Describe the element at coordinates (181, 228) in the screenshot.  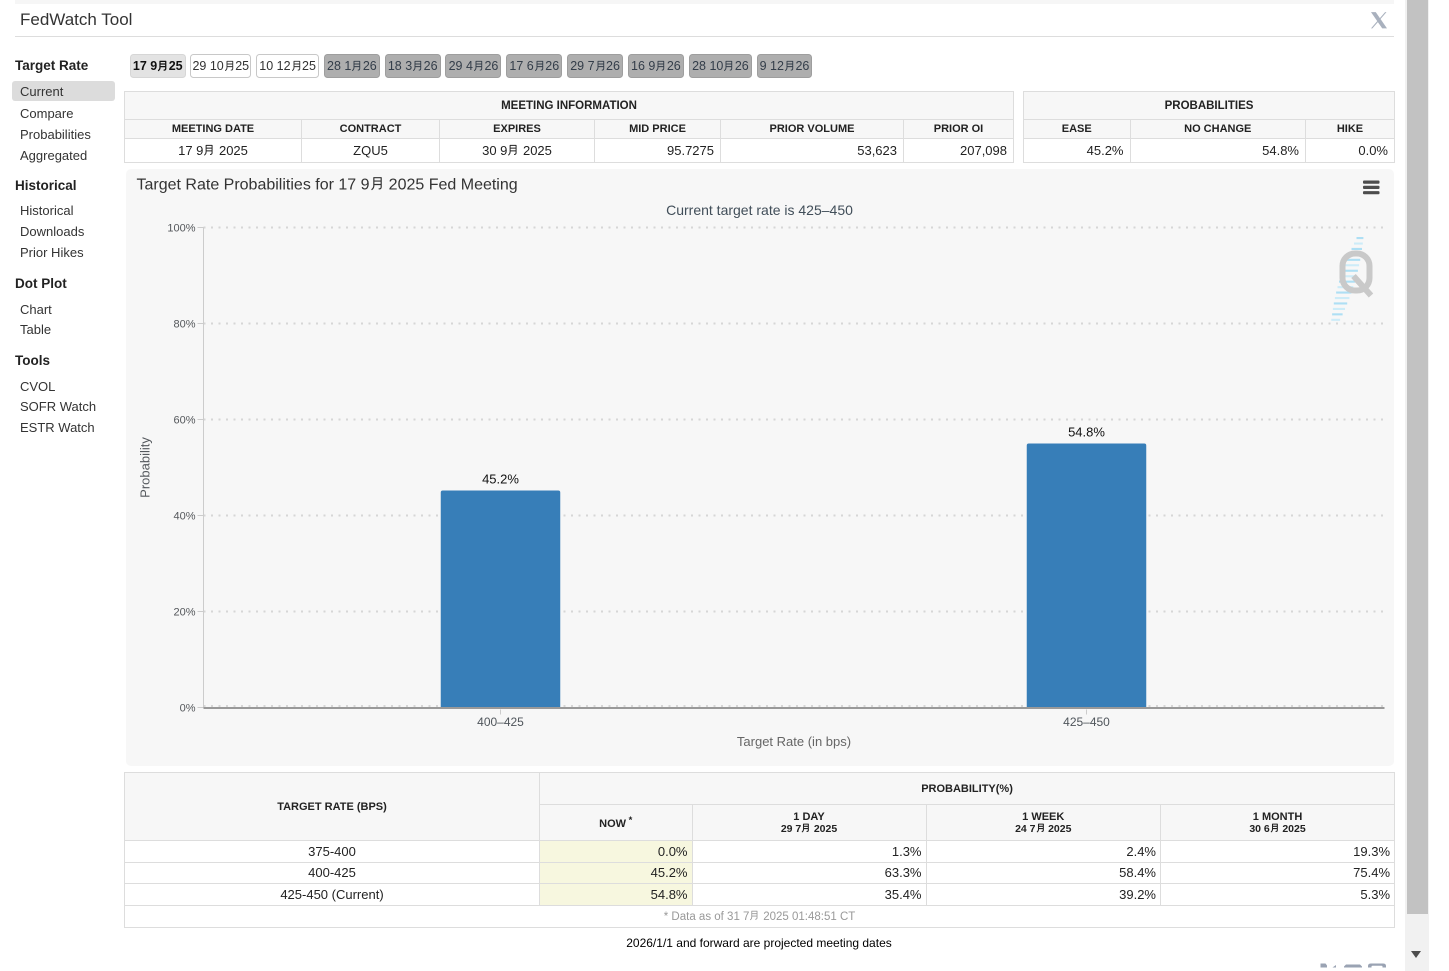
I see `svg-text: 100%` at that location.